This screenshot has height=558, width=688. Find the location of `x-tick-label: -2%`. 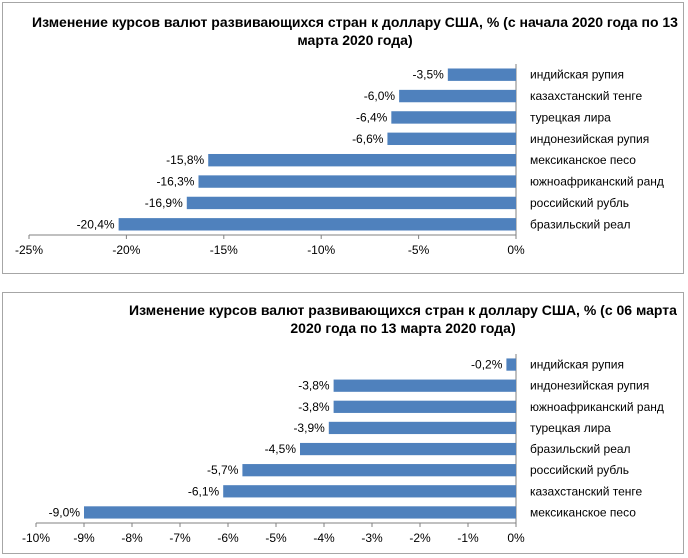

x-tick-label: -2% is located at coordinates (420, 538).